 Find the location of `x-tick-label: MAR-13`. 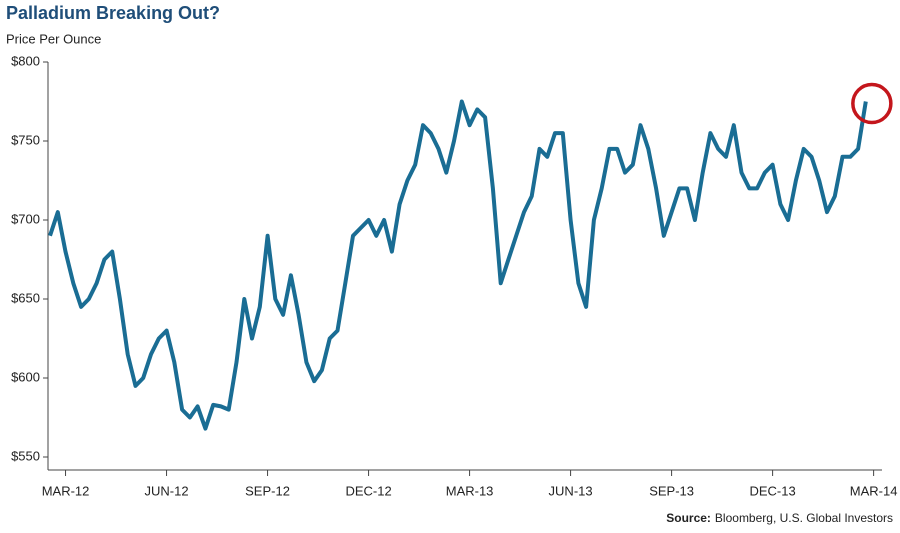

x-tick-label: MAR-13 is located at coordinates (470, 490).